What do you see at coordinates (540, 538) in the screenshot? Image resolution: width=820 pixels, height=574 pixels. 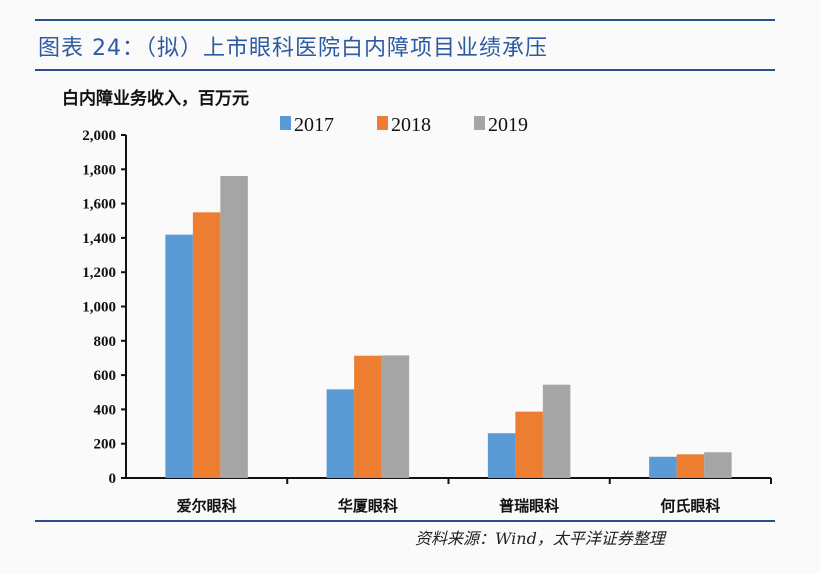 I see `source-note: 资料来源：Wind，太平洋证券整理` at bounding box center [540, 538].